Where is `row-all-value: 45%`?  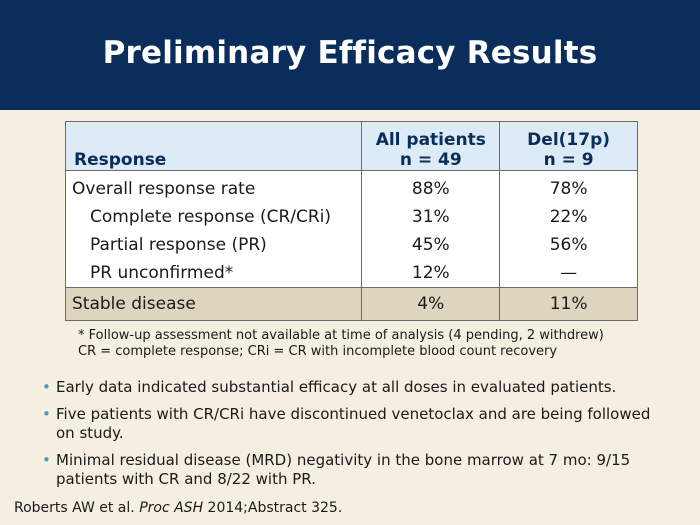
row-all-value: 45% is located at coordinates (431, 245).